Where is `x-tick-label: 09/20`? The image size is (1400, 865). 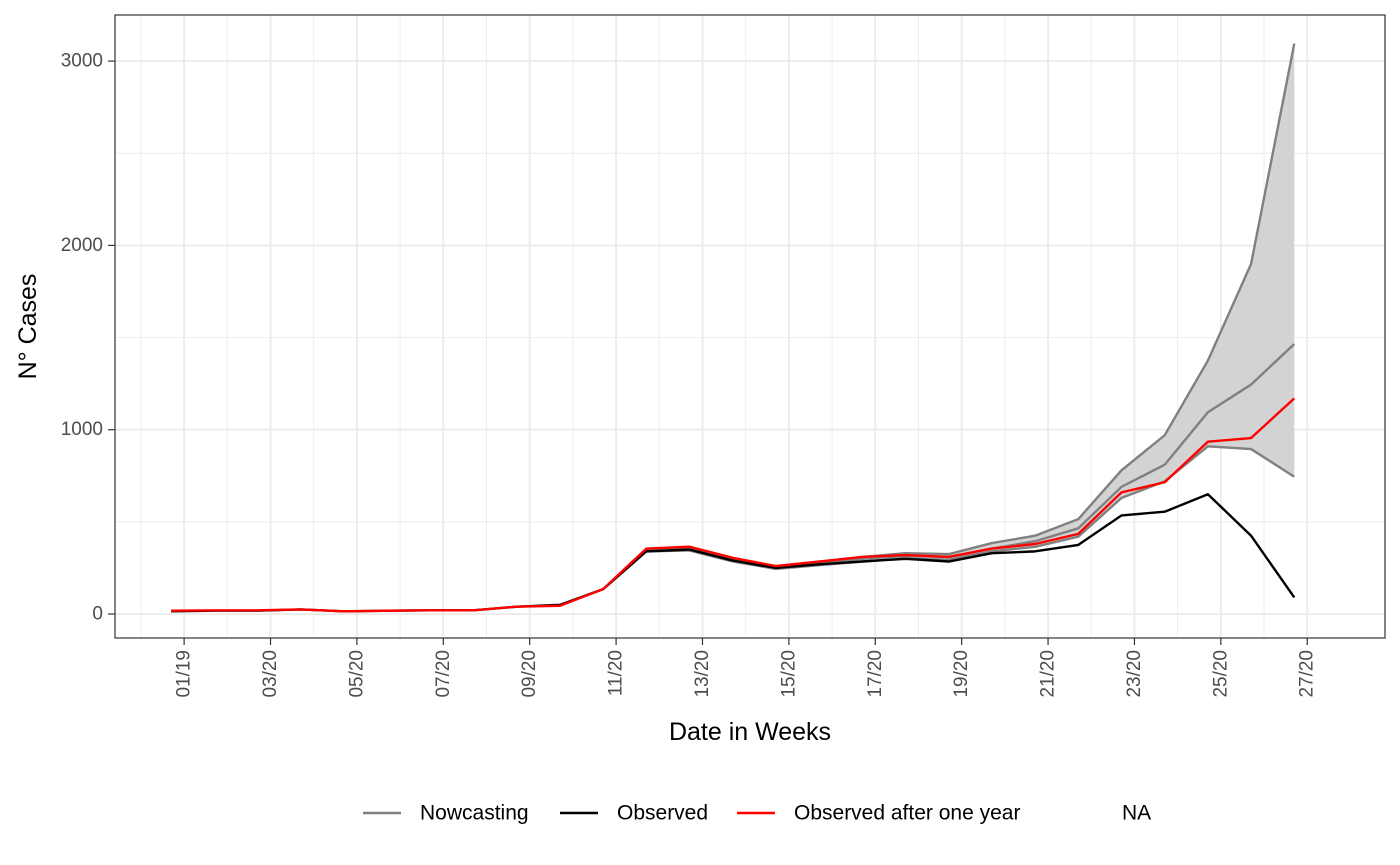
x-tick-label: 09/20 is located at coordinates (529, 674).